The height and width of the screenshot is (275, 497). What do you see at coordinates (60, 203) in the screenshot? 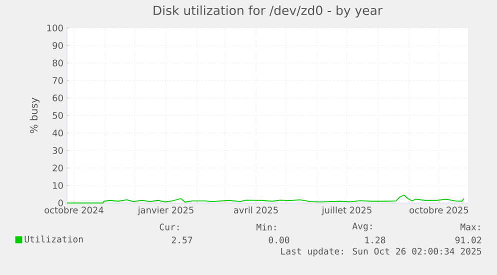
I see `y-tick-label: 0` at bounding box center [60, 203].